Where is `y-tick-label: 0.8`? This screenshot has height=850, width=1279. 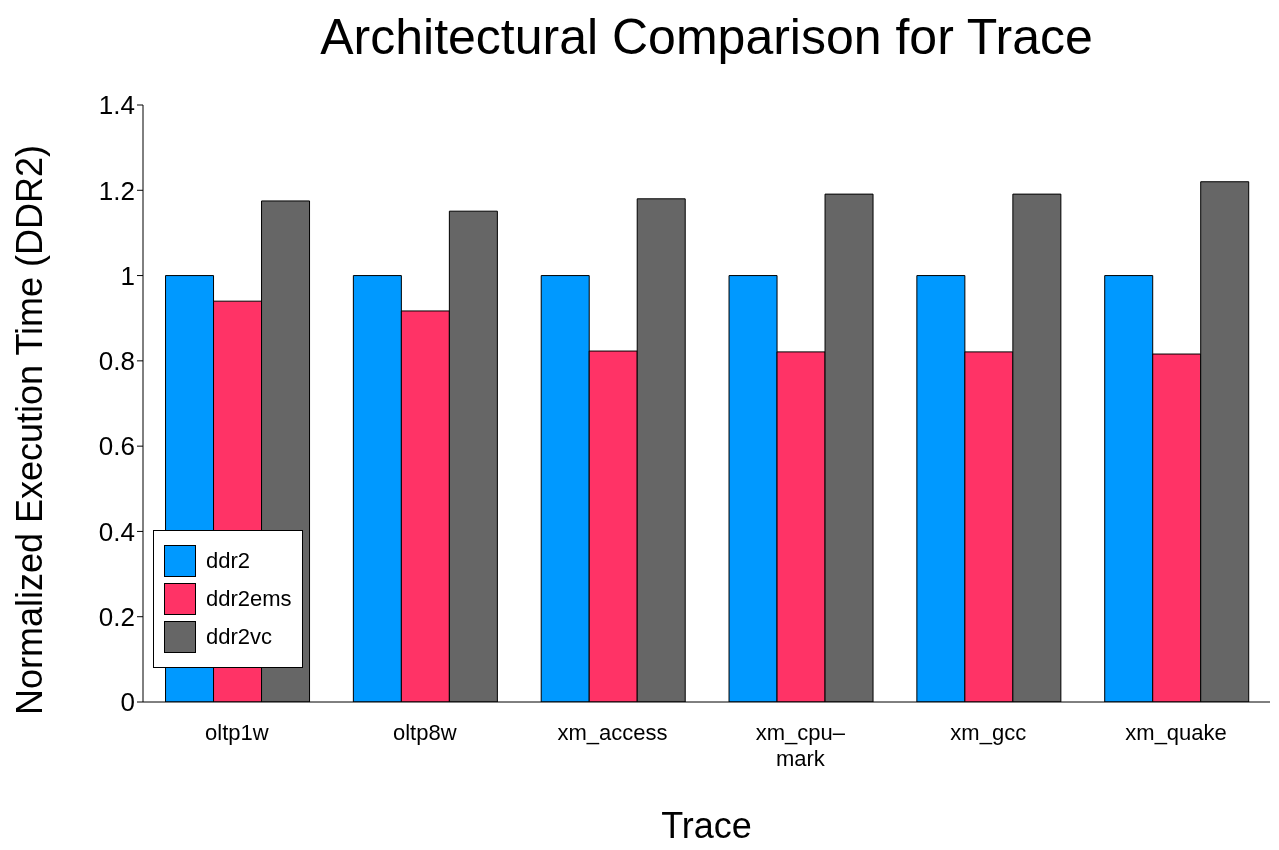 y-tick-label: 0.8 is located at coordinates (116, 361).